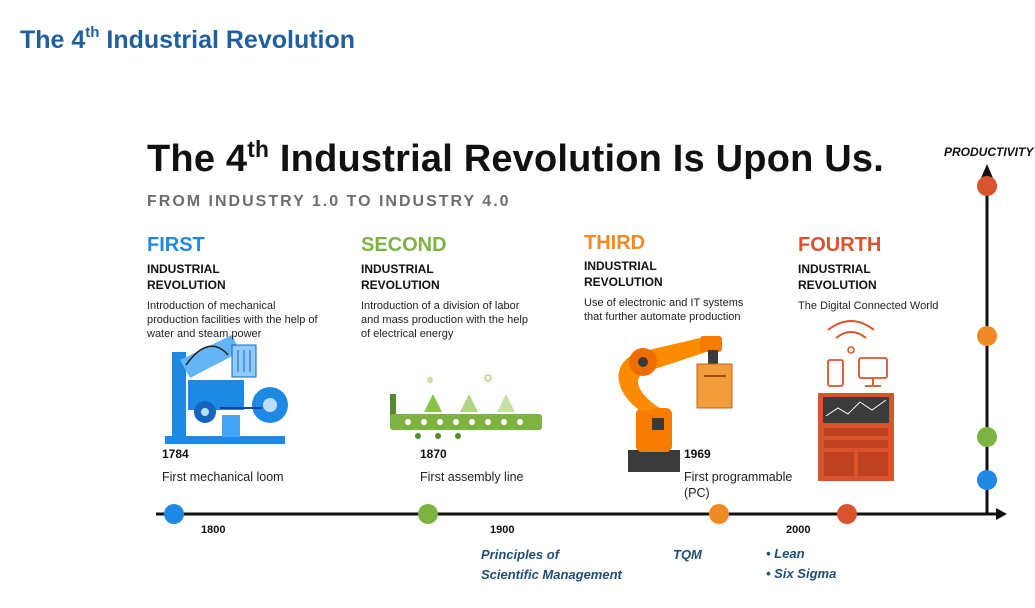  What do you see at coordinates (987, 480) in the screenshot?
I see `productivity-dot-first` at bounding box center [987, 480].